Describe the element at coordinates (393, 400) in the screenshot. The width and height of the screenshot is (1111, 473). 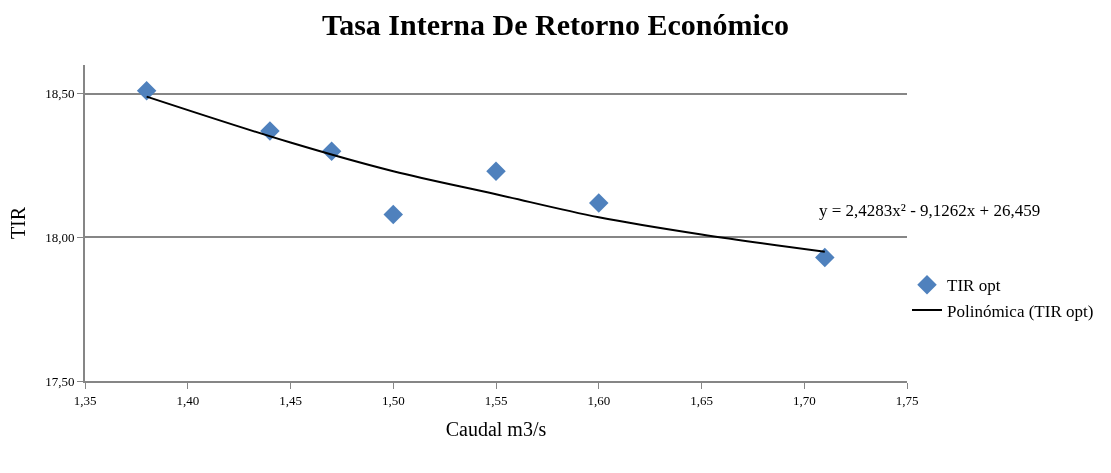
I see `x-tick-label: 1,50` at that location.